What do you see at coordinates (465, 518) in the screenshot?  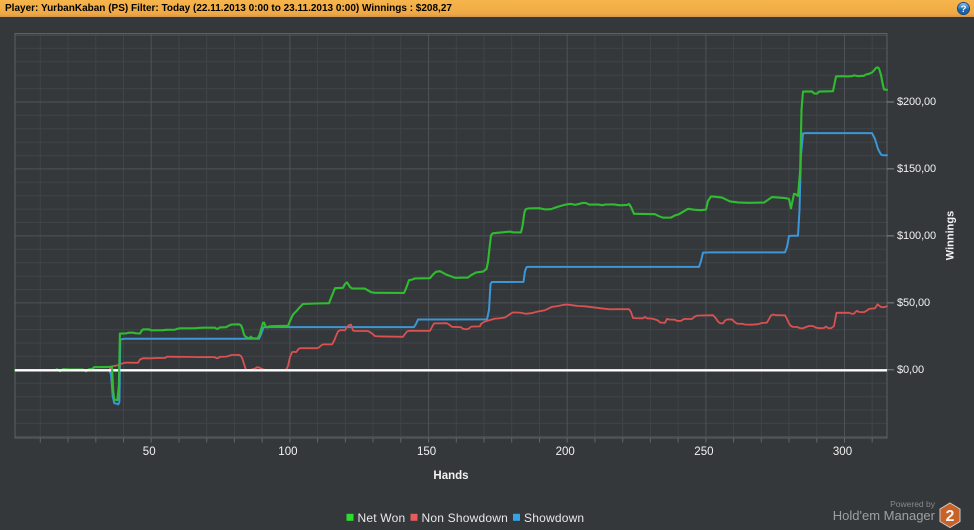 I see `svg-text: Non Showdown` at bounding box center [465, 518].